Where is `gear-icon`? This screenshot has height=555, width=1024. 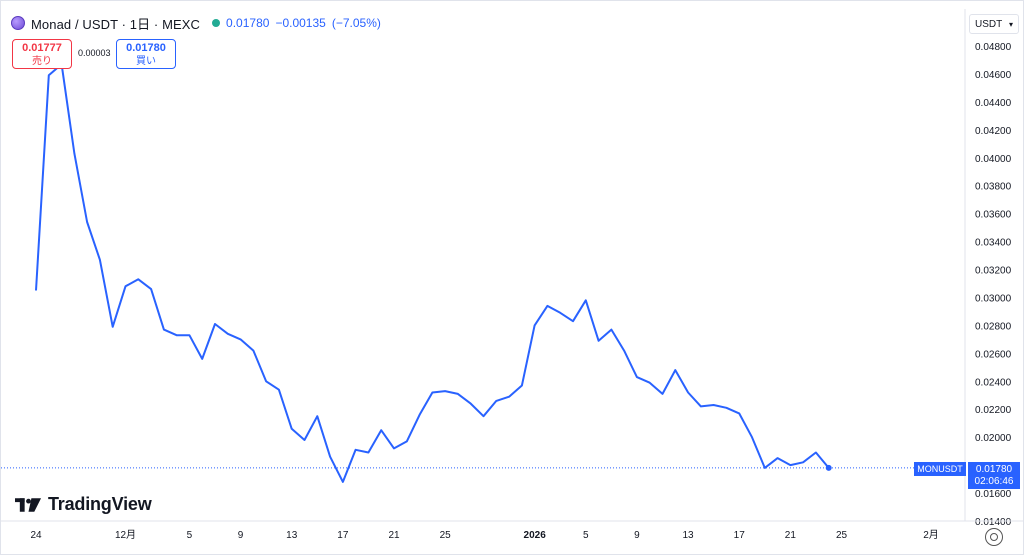
gear-icon is located at coordinates (994, 537).